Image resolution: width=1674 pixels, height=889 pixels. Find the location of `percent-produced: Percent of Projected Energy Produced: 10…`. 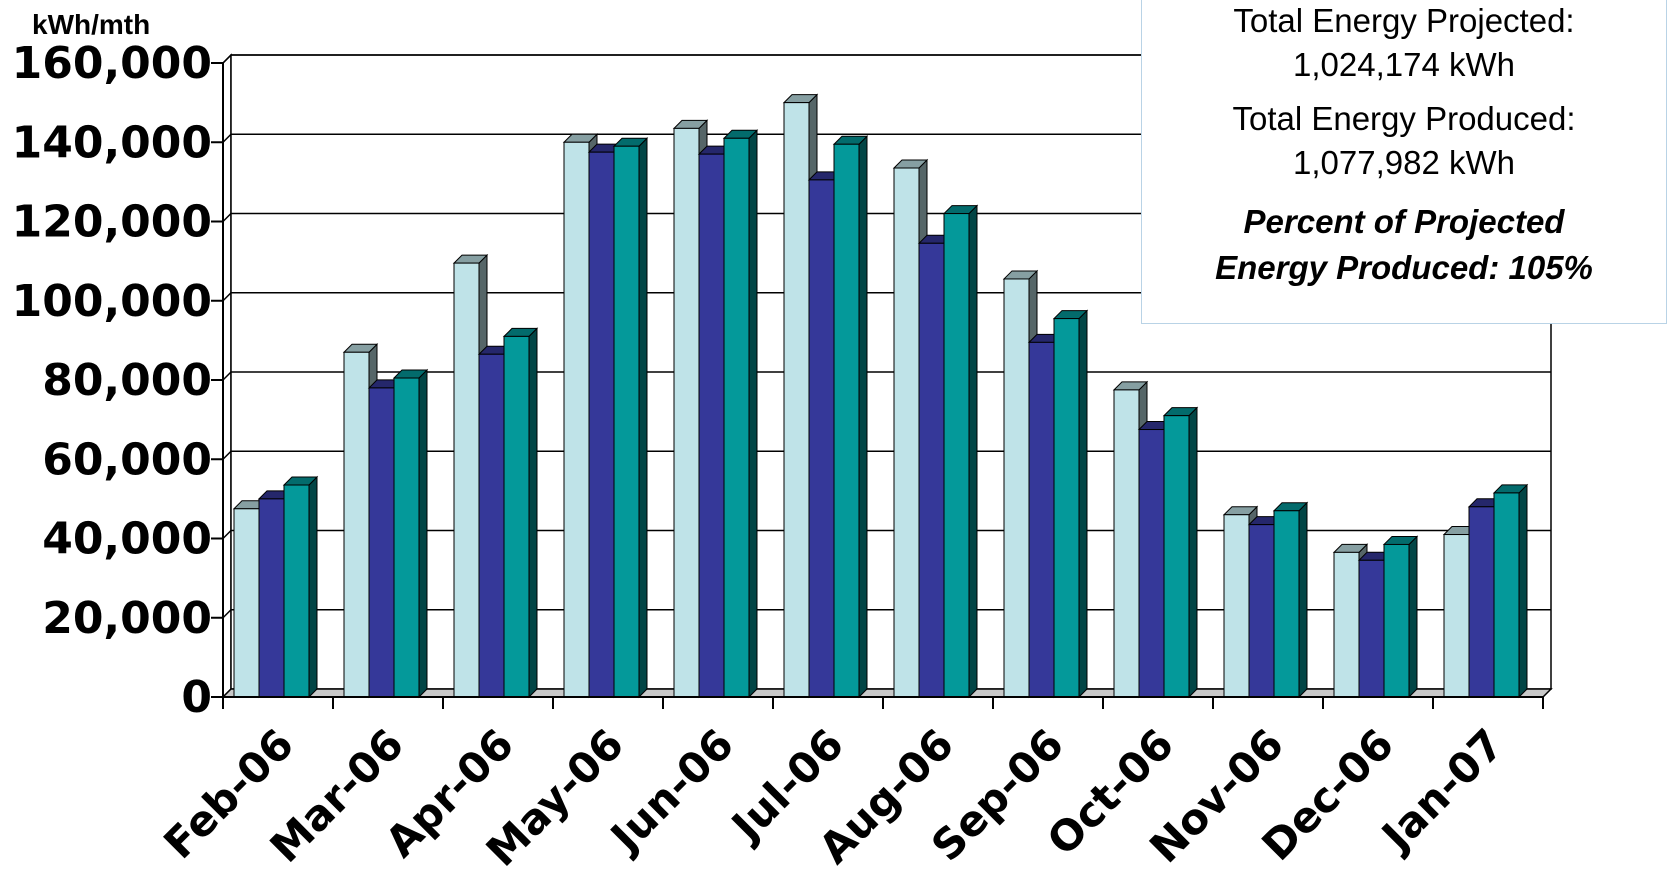

percent-produced: Percent of Projected Energy Produced: 10… is located at coordinates (1404, 245).